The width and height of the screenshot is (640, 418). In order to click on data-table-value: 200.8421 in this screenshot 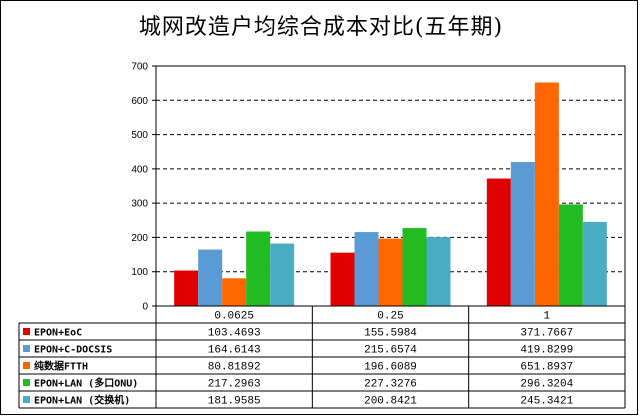, I will do `click(390, 402)`.